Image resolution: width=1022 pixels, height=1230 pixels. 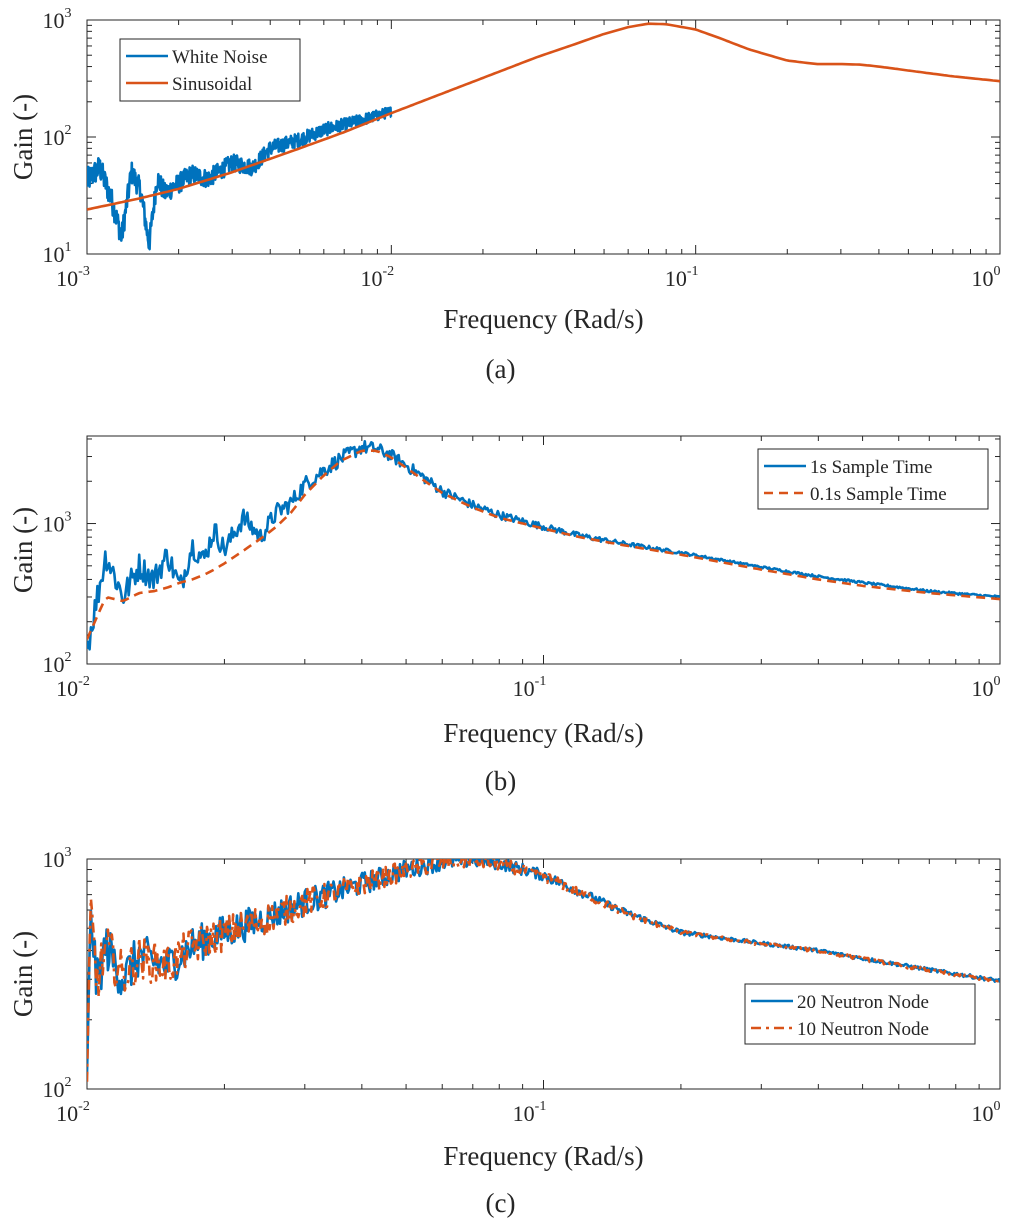 I want to click on legend: White Noise Sinusoidal, so click(x=210, y=70).